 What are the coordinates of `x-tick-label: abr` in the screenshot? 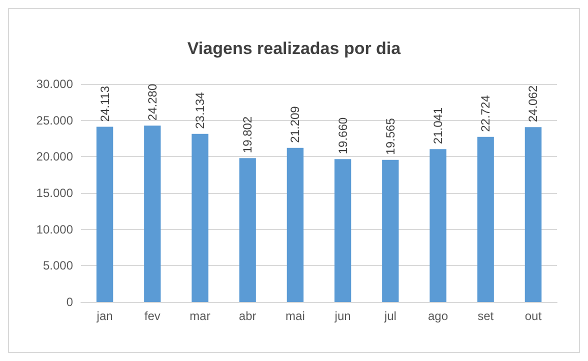 It's located at (247, 316).